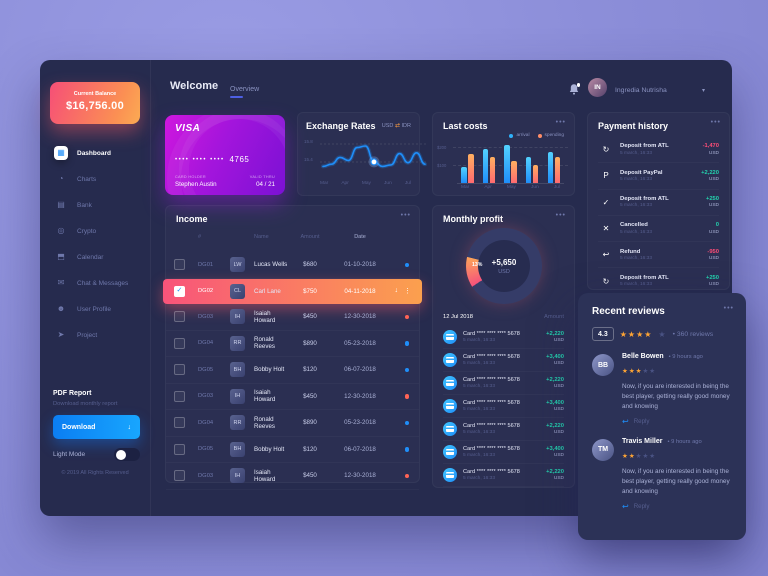 This screenshot has height=576, width=768. Describe the element at coordinates (99, 231) in the screenshot. I see `sidebar-item: ◎ Crypto` at that location.